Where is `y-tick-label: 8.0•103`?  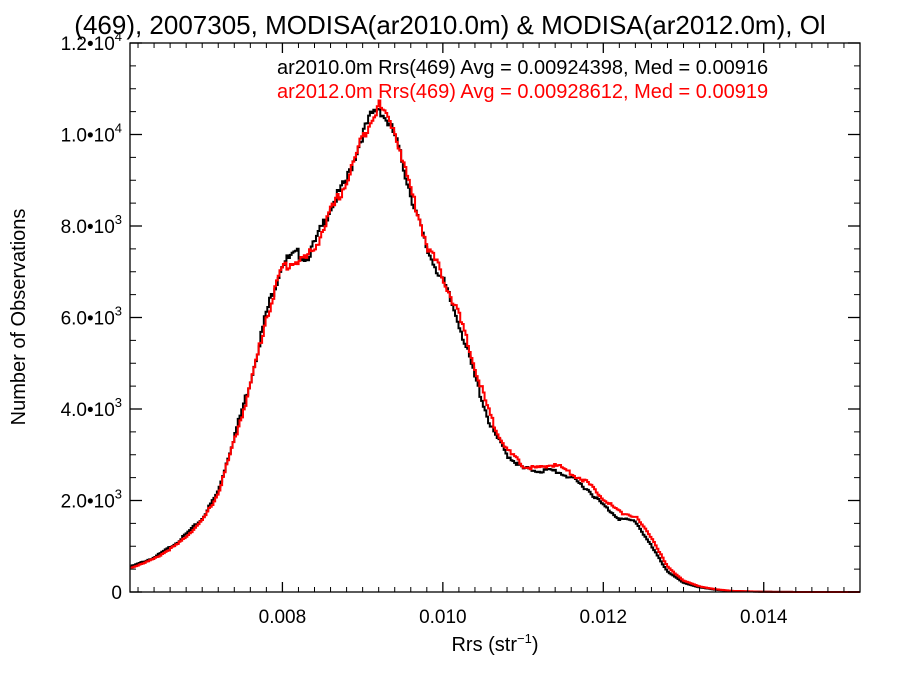
y-tick-label: 8.0•103 is located at coordinates (91, 225).